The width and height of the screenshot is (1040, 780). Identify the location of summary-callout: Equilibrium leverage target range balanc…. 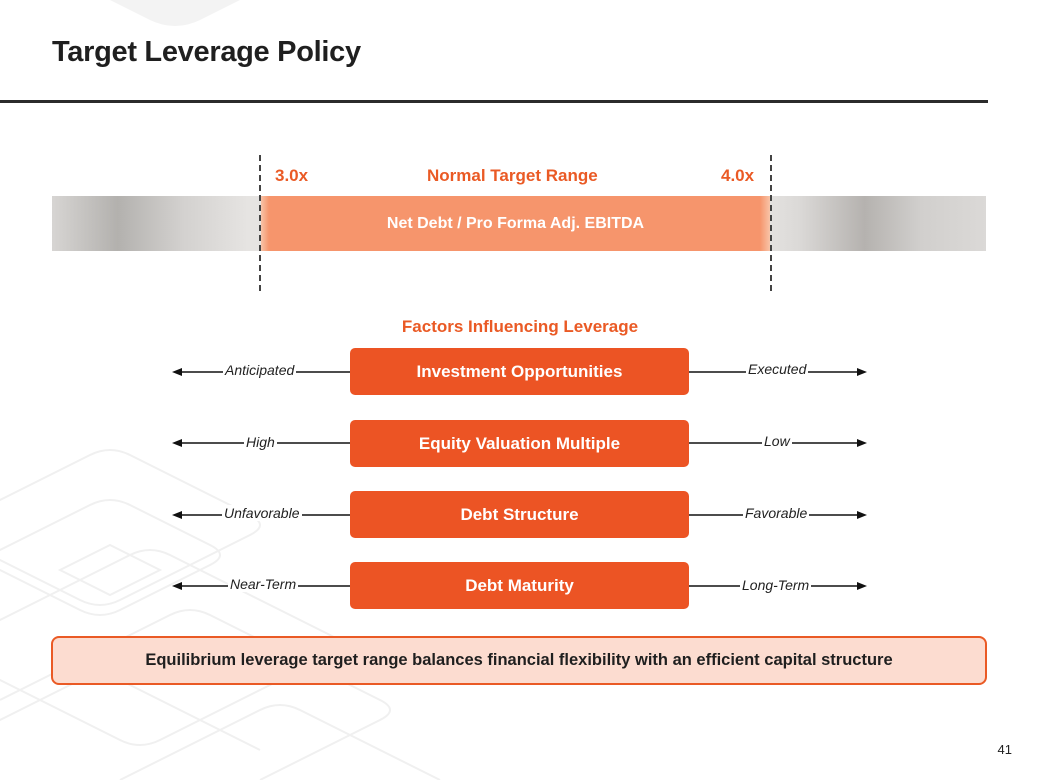
(519, 660).